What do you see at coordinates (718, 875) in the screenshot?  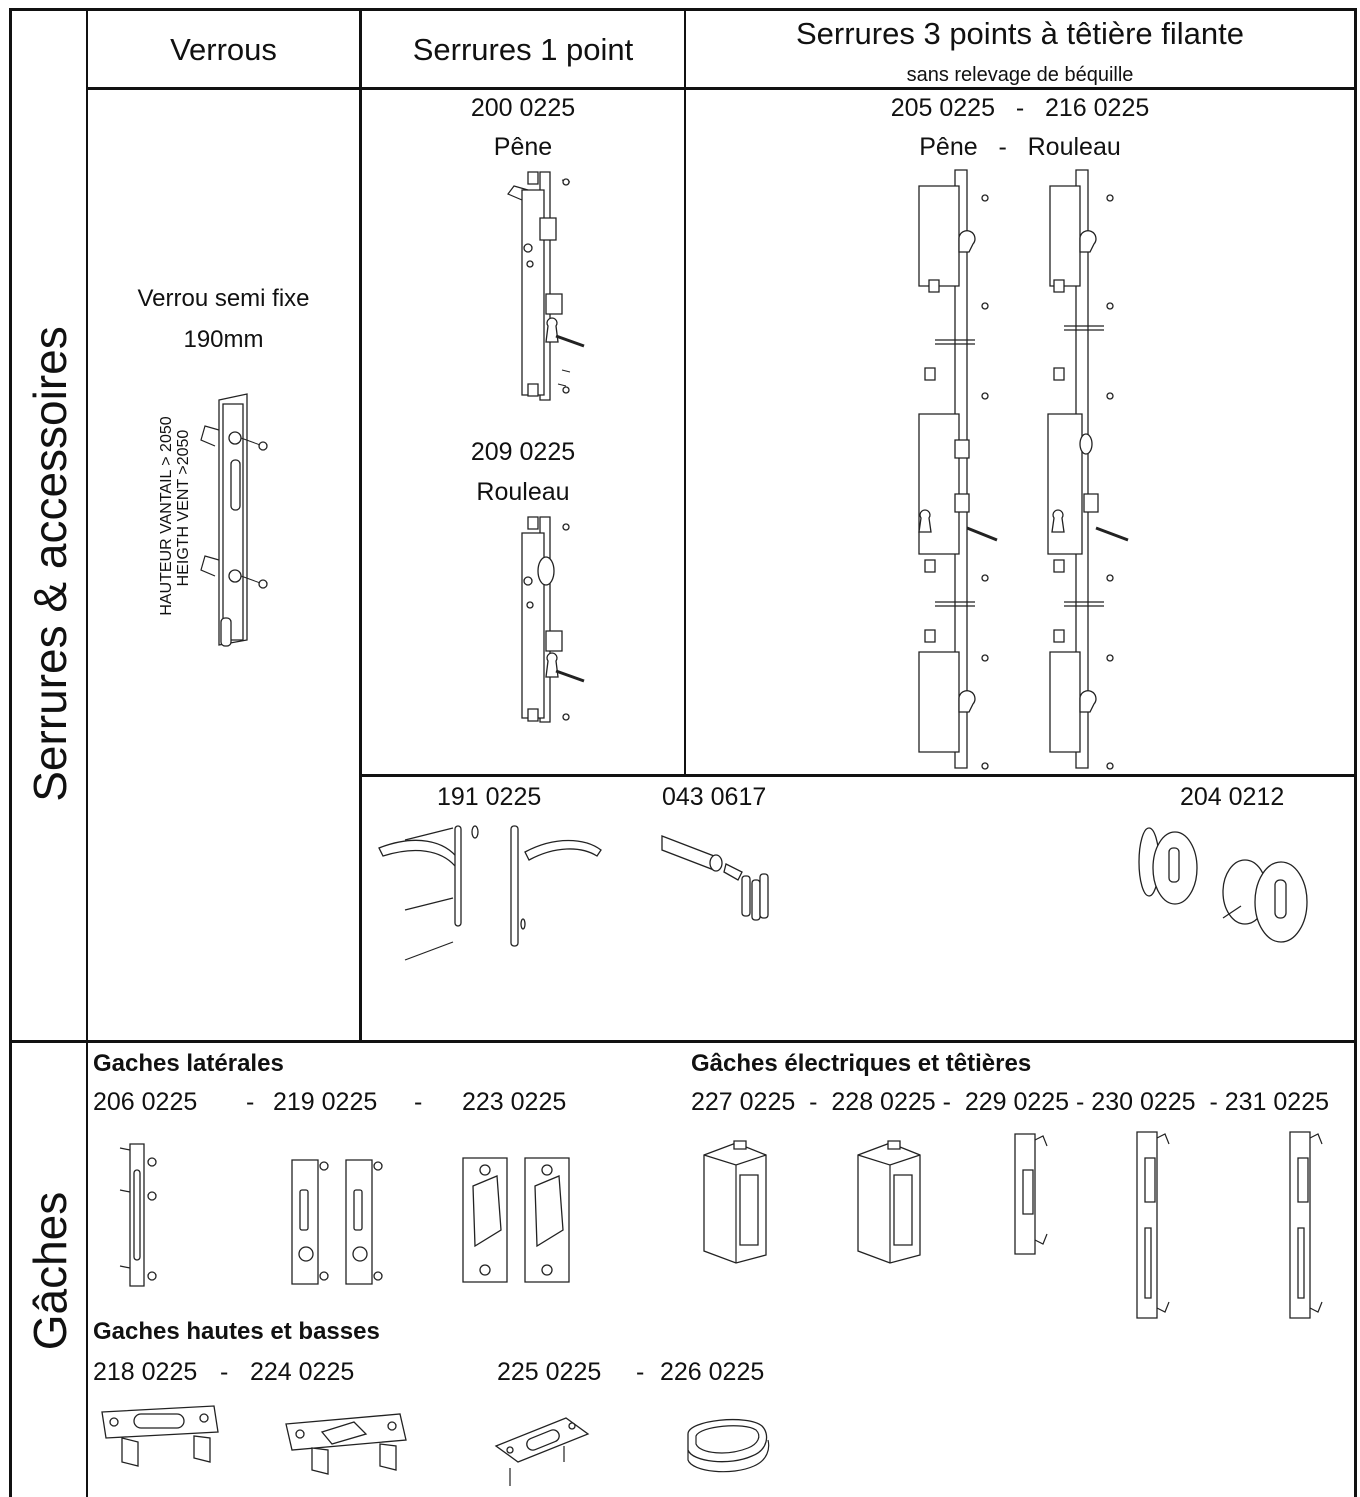 I see `cylinder-key-drawing` at bounding box center [718, 875].